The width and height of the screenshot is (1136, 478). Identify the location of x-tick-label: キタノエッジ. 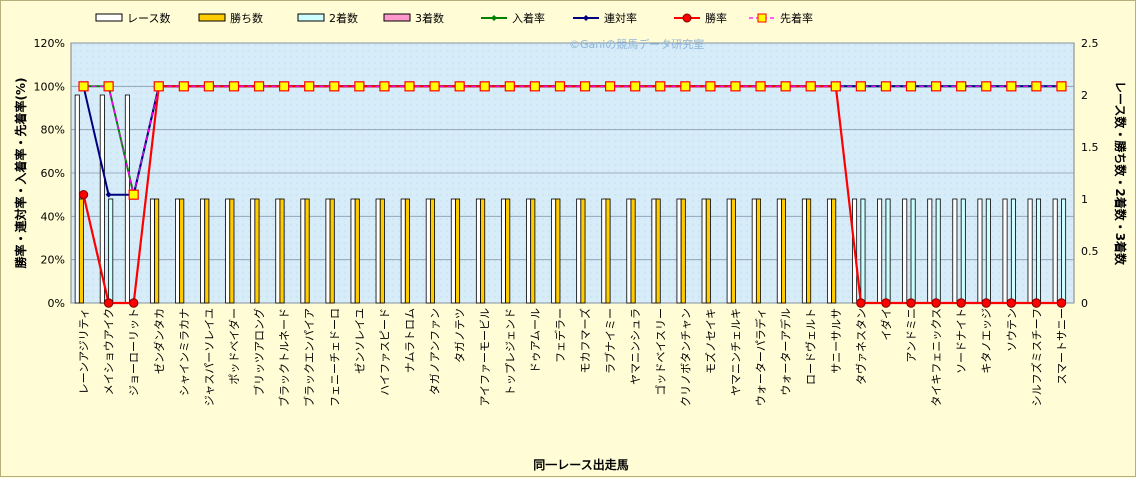
(986, 341).